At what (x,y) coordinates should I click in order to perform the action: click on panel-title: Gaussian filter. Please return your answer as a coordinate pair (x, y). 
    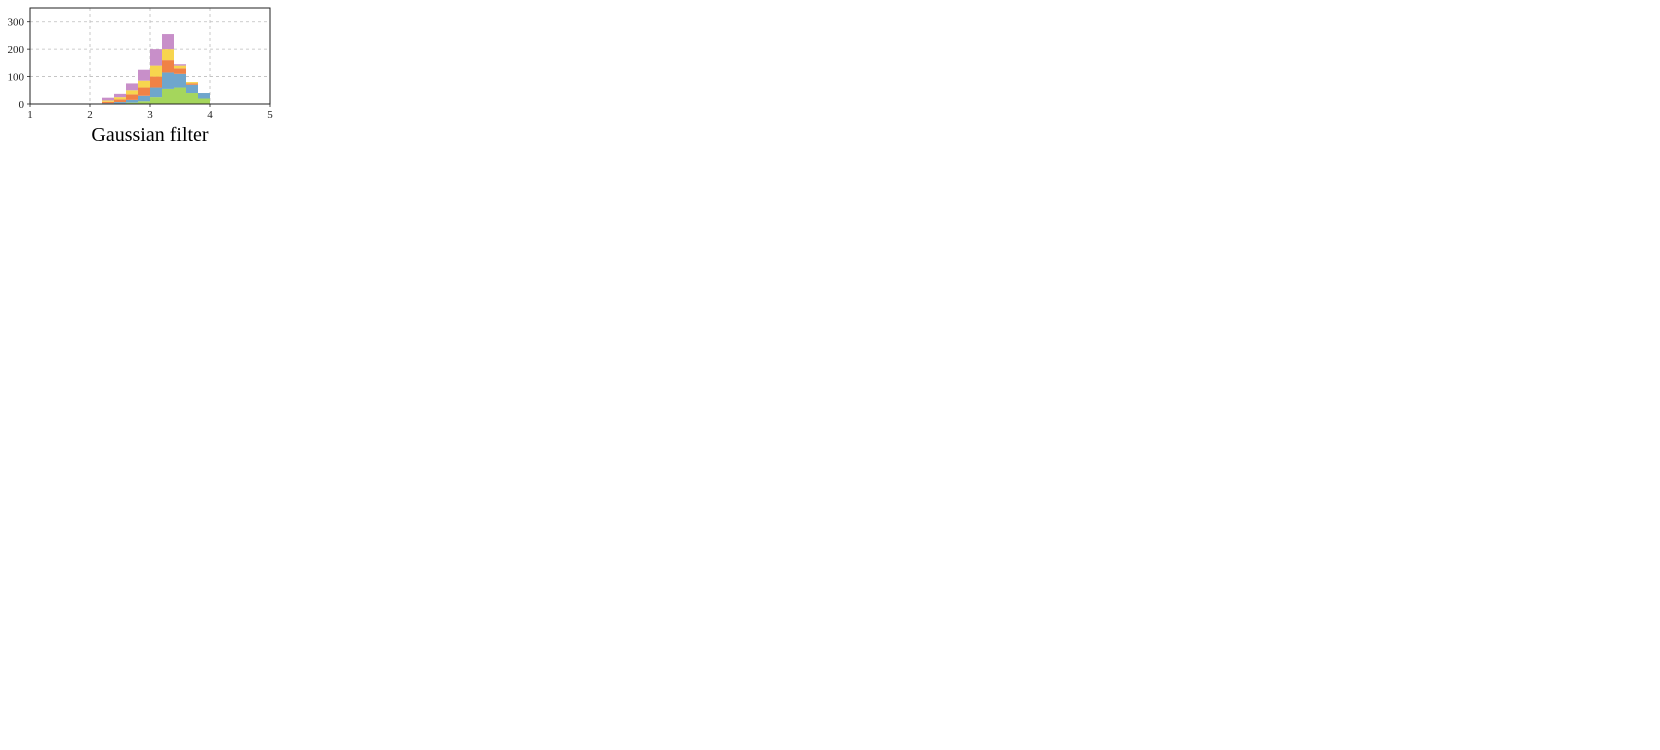
    Looking at the image, I should click on (150, 135).